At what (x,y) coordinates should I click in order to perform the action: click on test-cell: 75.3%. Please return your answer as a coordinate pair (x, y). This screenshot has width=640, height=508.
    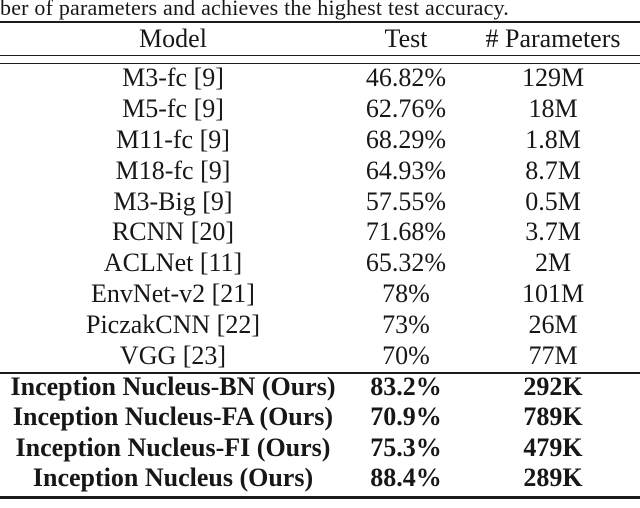
    Looking at the image, I should click on (406, 447).